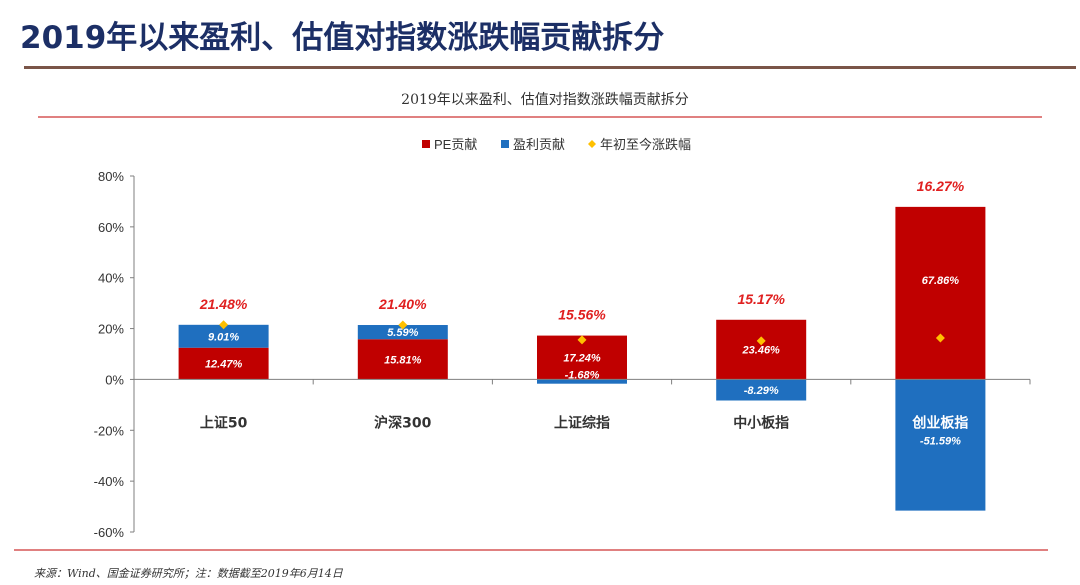 The image size is (1080, 585). What do you see at coordinates (114, 379) in the screenshot?
I see `y-tick-label: 0%` at bounding box center [114, 379].